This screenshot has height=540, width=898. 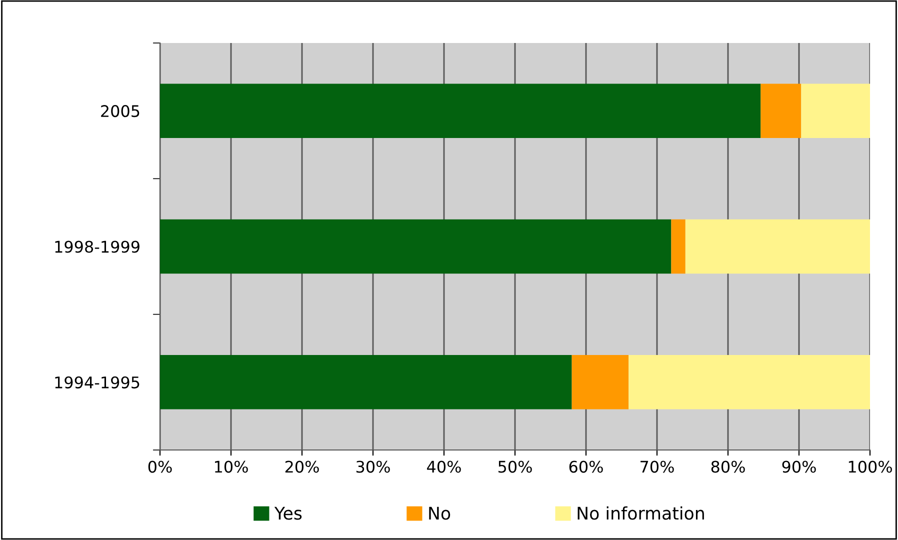 I want to click on x-tick-label: 80%, so click(x=728, y=466).